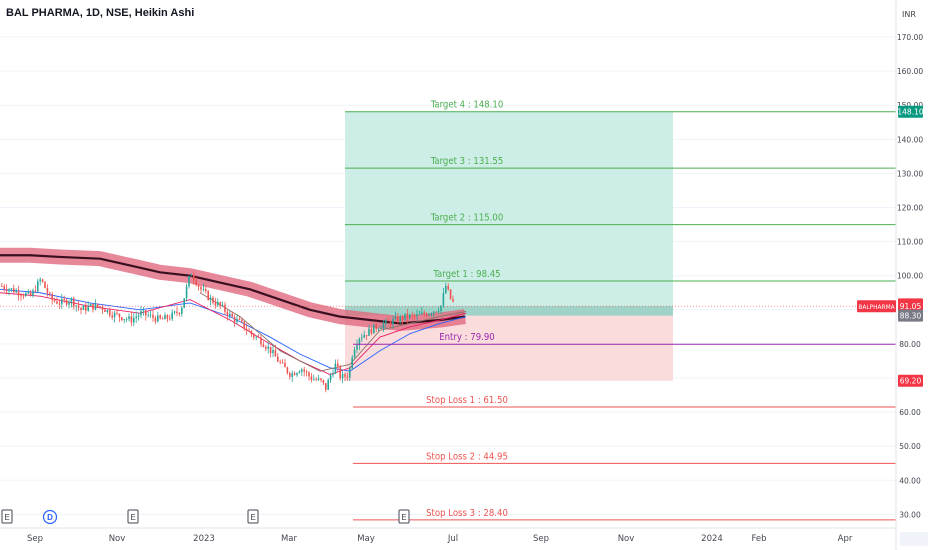 Image resolution: width=932 pixels, height=550 pixels. Describe the element at coordinates (909, 14) in the screenshot. I see `currency-label: INR` at that location.